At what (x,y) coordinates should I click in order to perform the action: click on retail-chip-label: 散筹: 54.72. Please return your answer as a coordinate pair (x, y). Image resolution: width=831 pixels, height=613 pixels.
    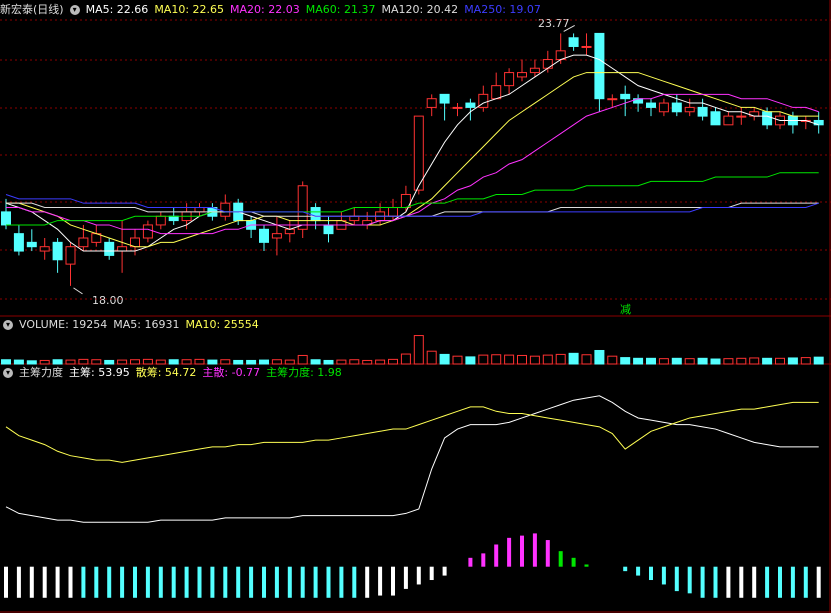
    Looking at the image, I should click on (166, 372).